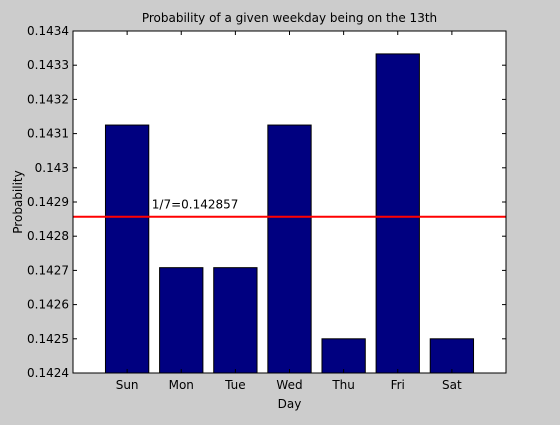 This screenshot has width=560, height=425. What do you see at coordinates (127, 249) in the screenshot?
I see `bar-sun` at bounding box center [127, 249].